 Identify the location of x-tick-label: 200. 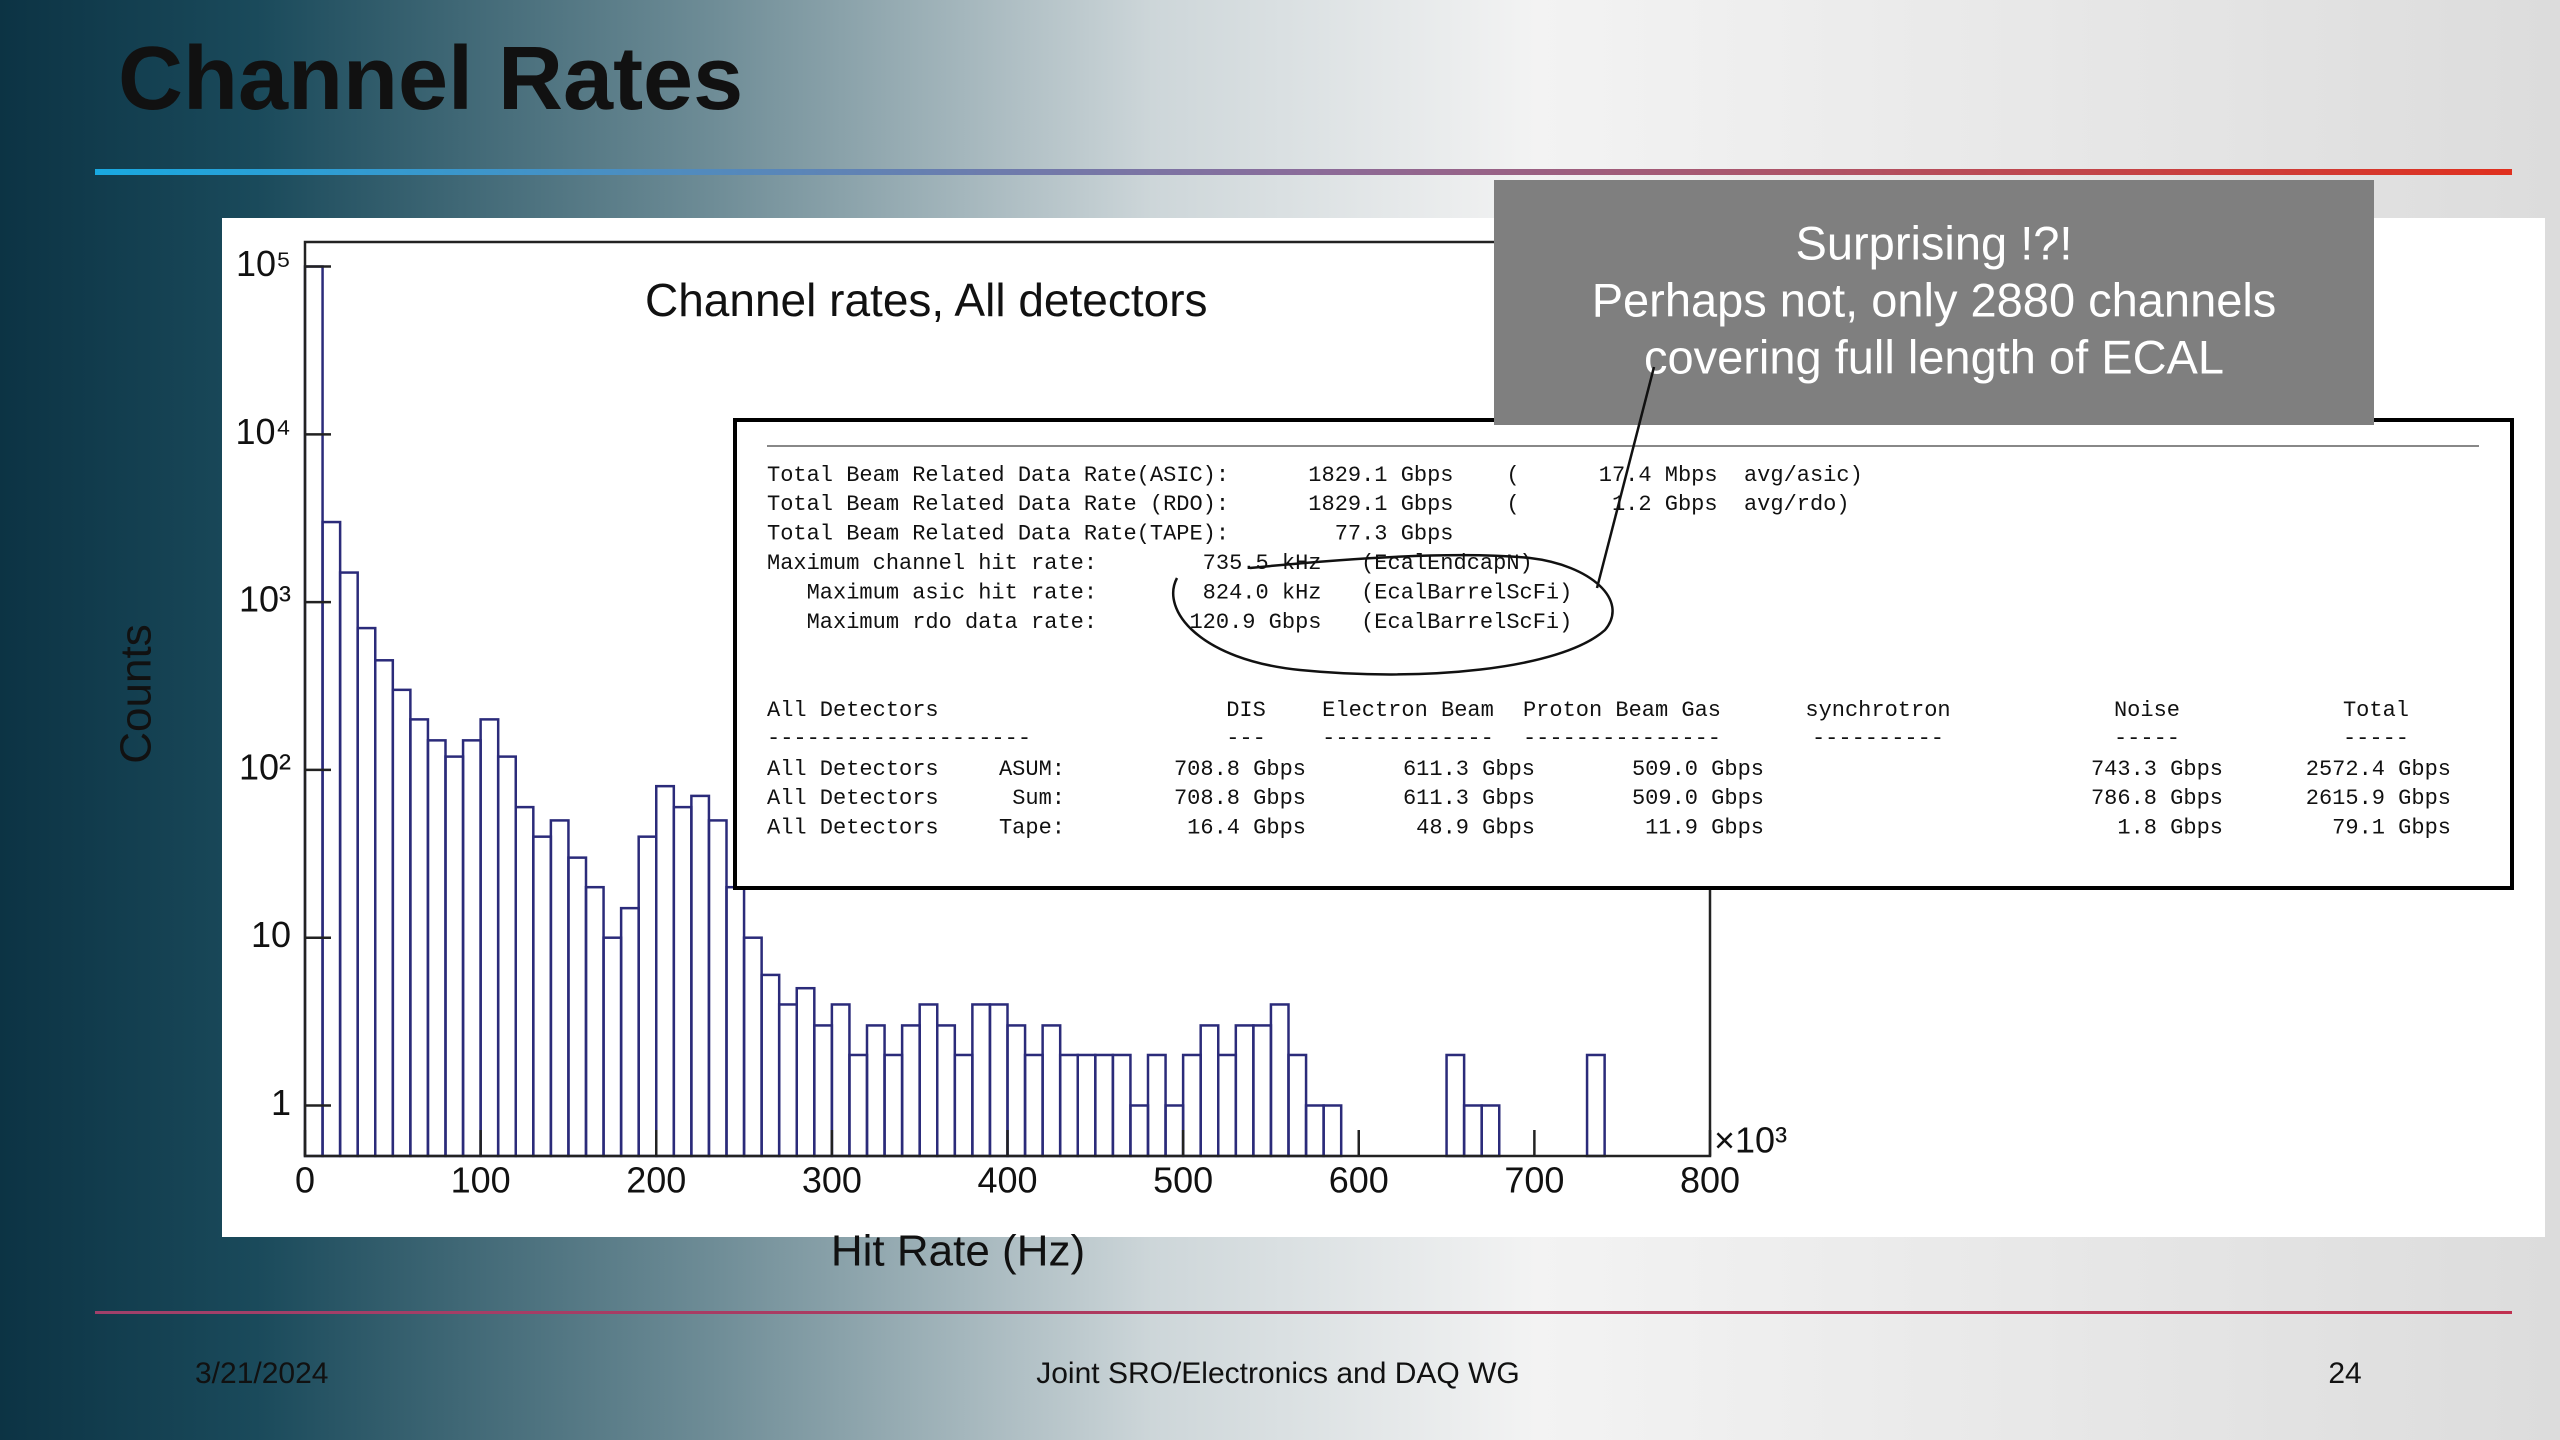
(656, 1180).